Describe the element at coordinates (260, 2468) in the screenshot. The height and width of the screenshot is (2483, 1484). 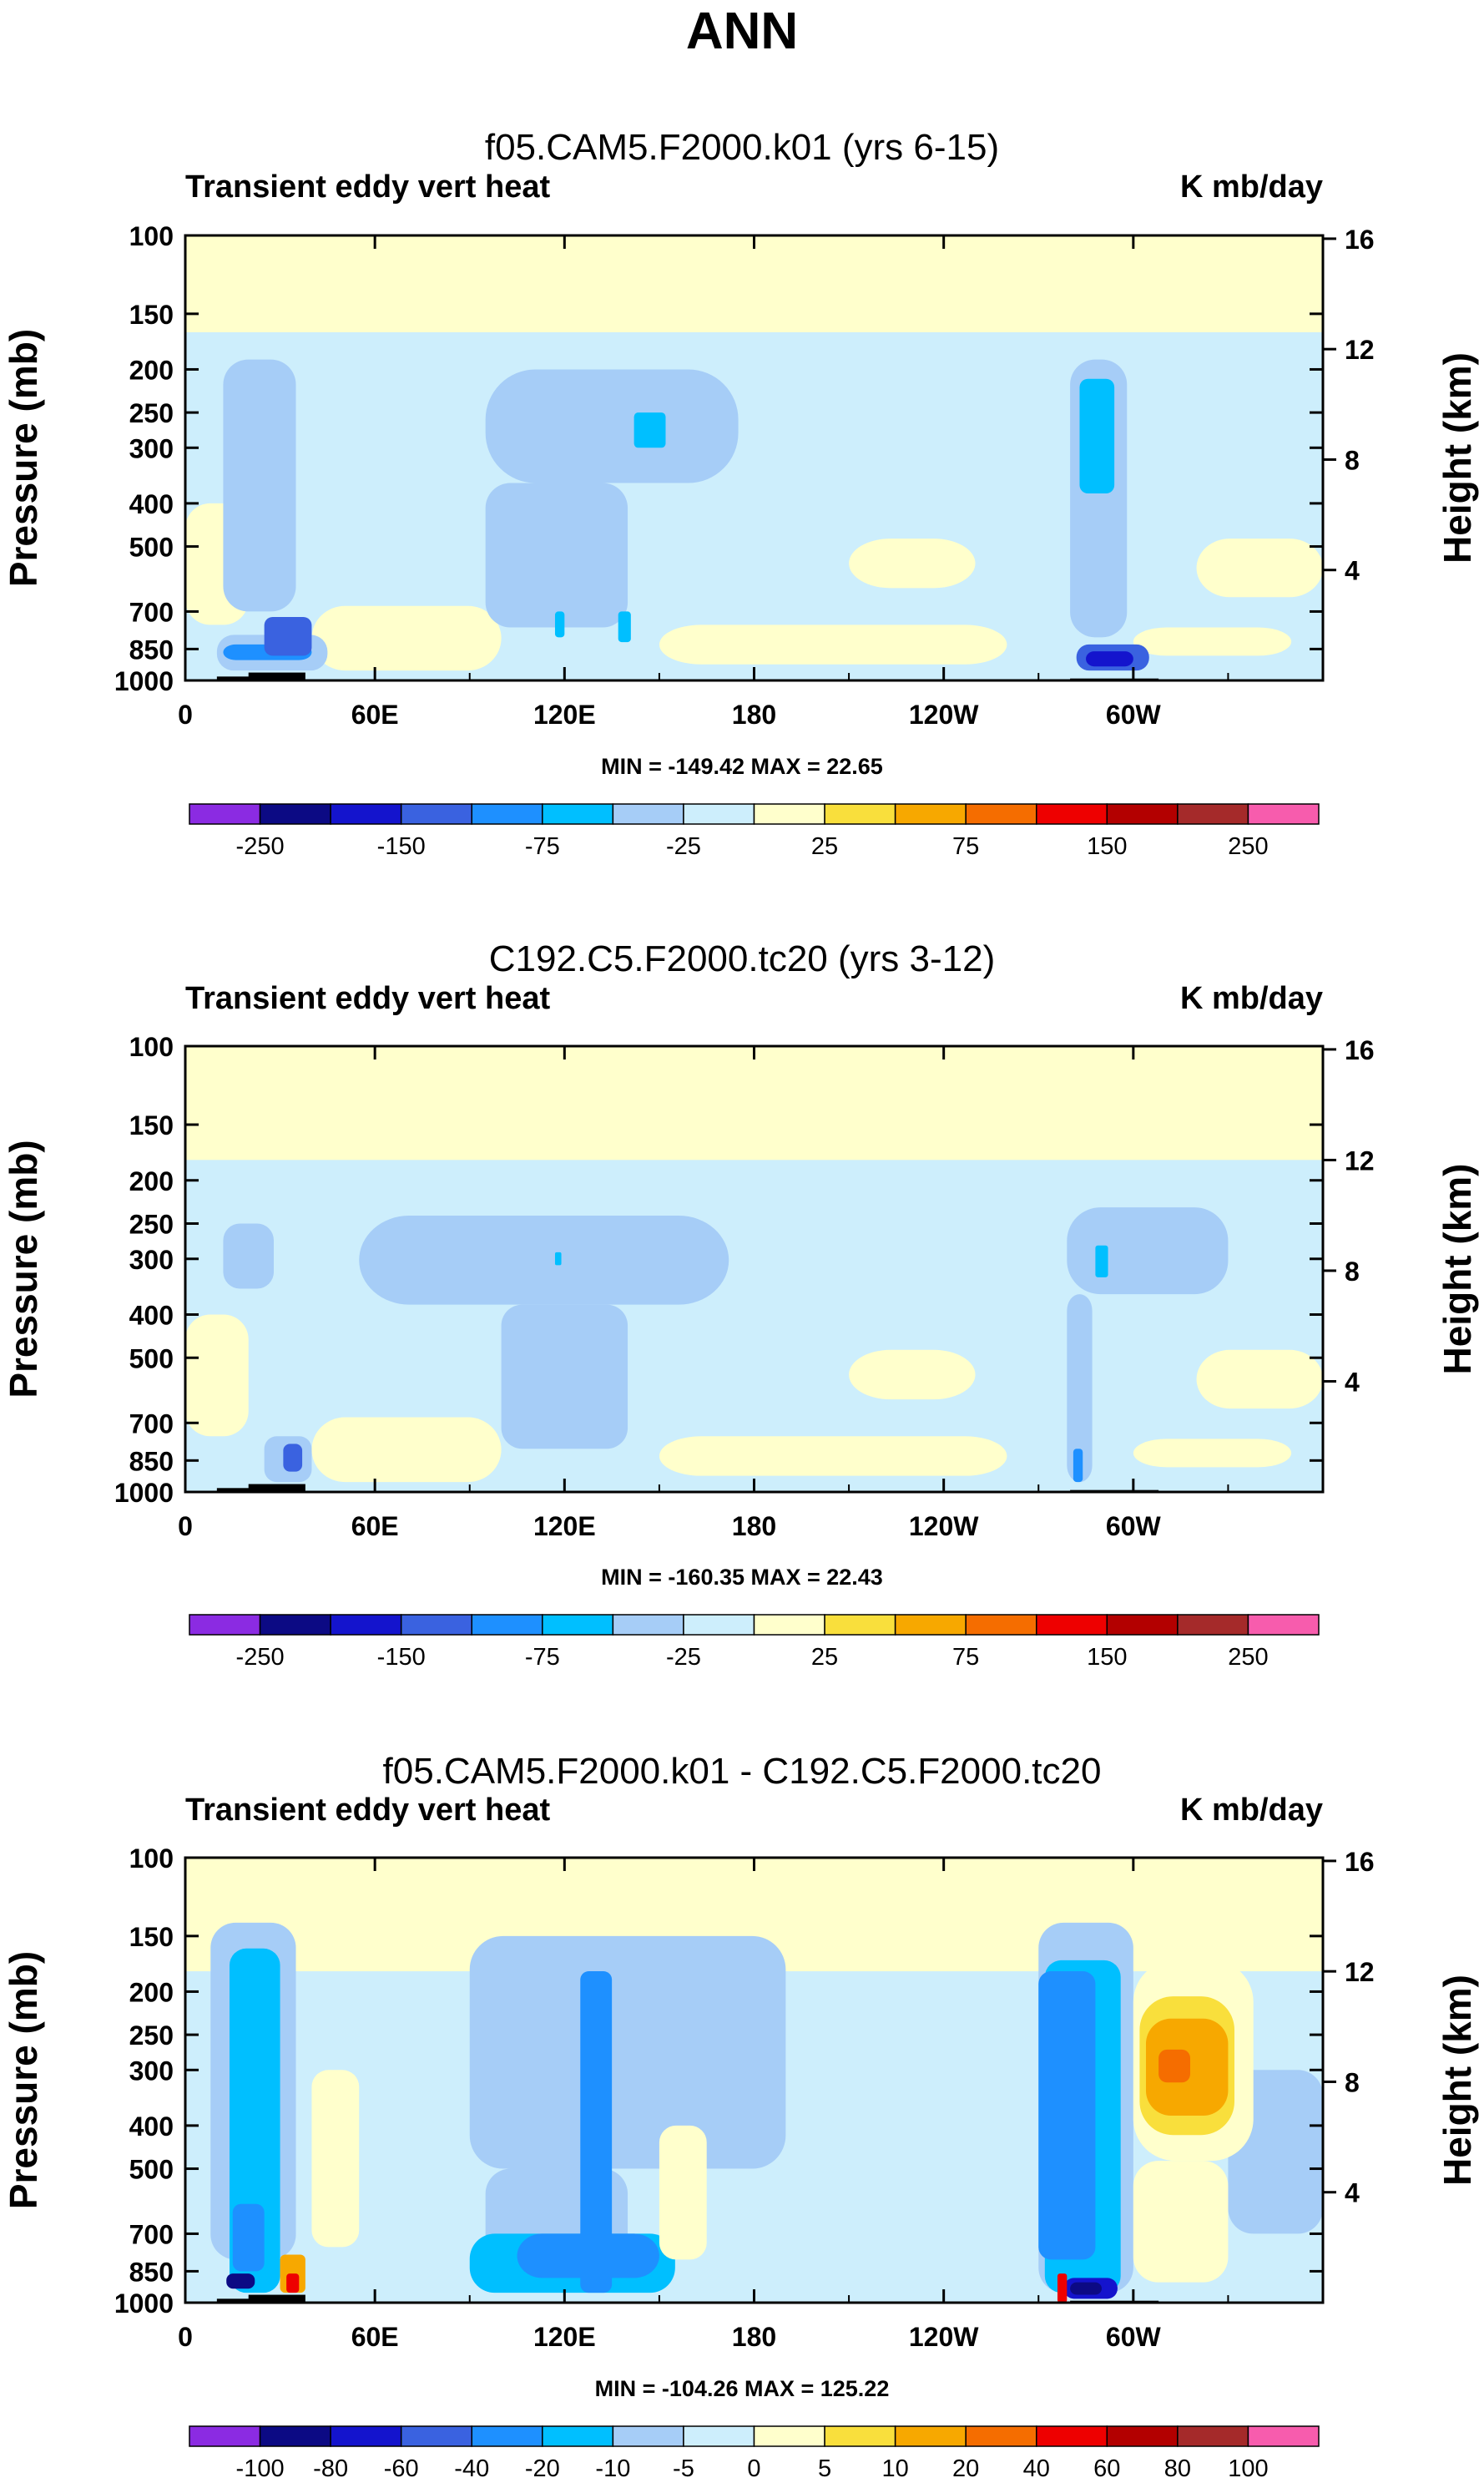
I see `colorbar-label: -100` at that location.